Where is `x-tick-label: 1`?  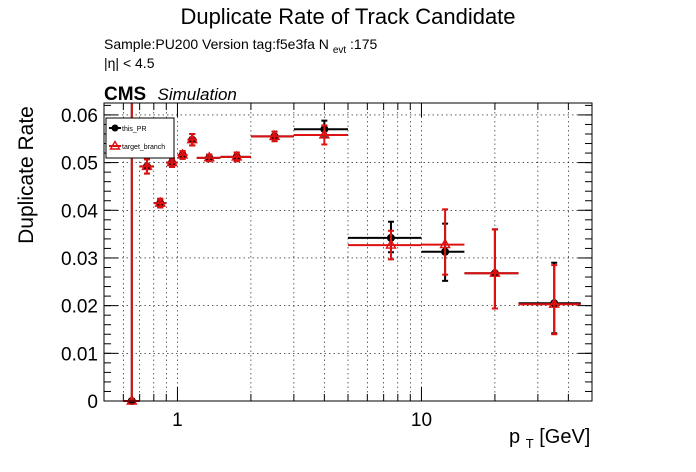 x-tick-label: 1 is located at coordinates (177, 420).